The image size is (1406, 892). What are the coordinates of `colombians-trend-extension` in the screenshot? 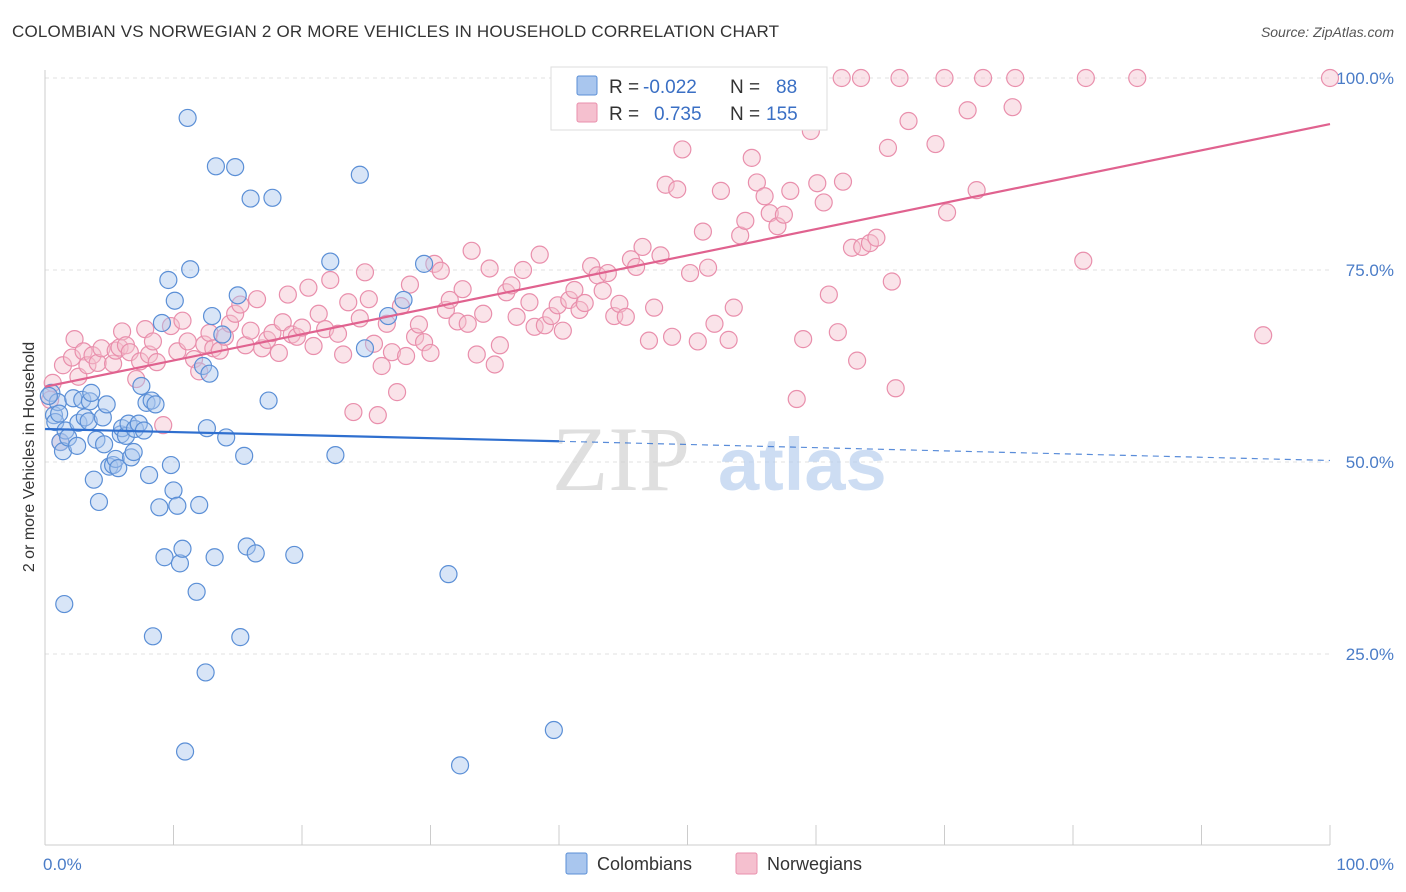 It's located at (944, 451).